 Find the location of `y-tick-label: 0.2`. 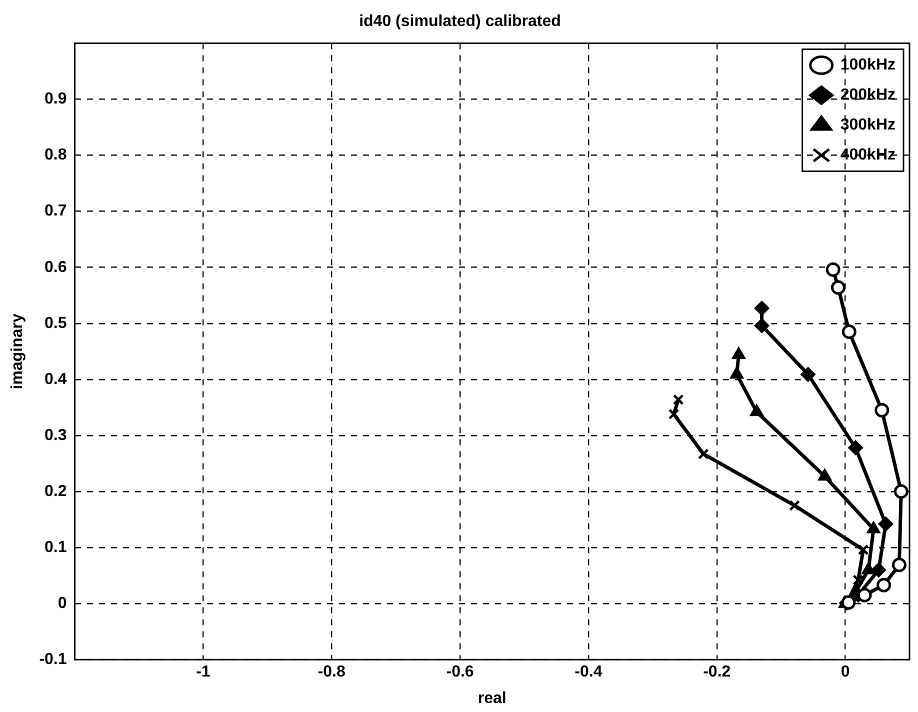

y-tick-label: 0.2 is located at coordinates (55, 491).